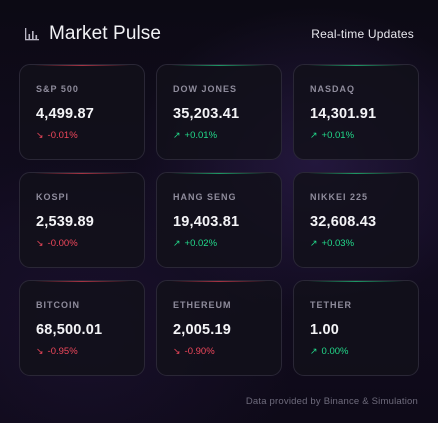 This screenshot has height=423, width=438. I want to click on market-price: 14,301.91, so click(343, 114).